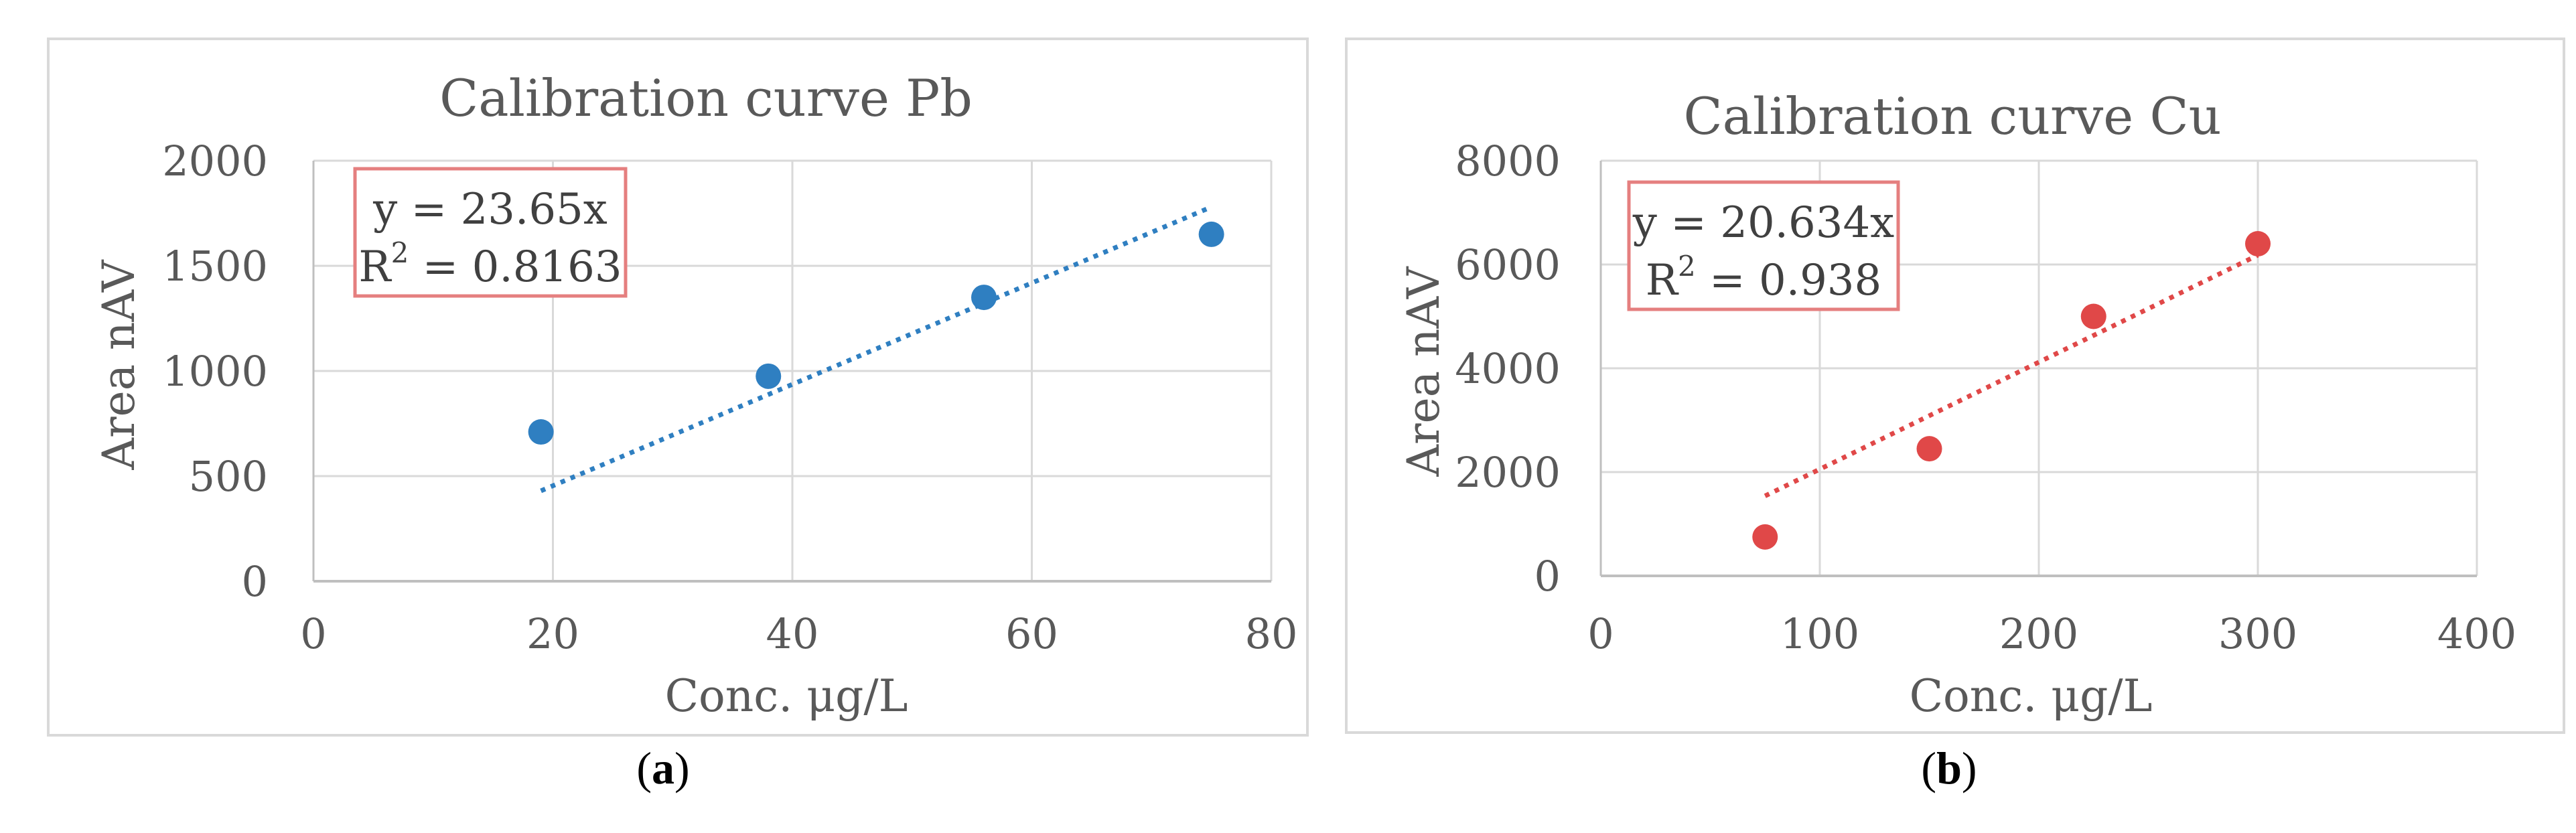 The width and height of the screenshot is (2576, 833). What do you see at coordinates (1271, 633) in the screenshot?
I see `x-tick-label: 80` at bounding box center [1271, 633].